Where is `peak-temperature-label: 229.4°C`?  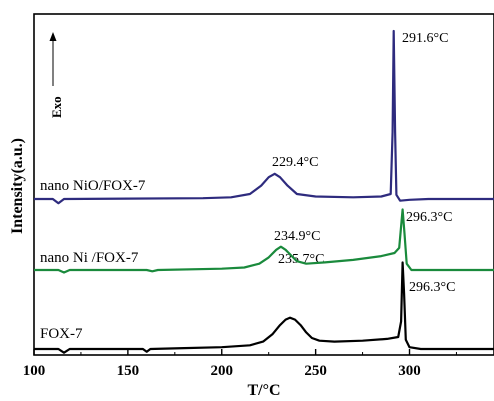 peak-temperature-label: 229.4°C is located at coordinates (295, 162).